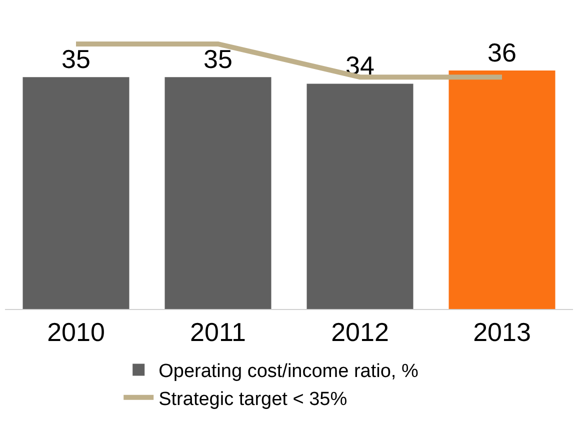  I want to click on x-tick-label: 2012, so click(360, 332).